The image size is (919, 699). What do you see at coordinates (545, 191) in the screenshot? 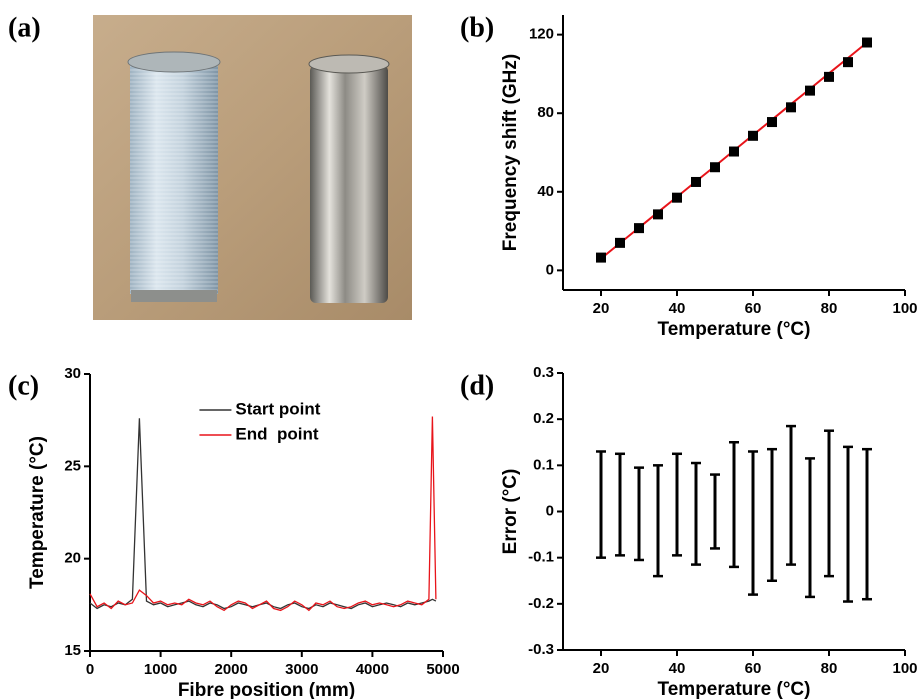
I see `y-tick-label: 40` at bounding box center [545, 191].